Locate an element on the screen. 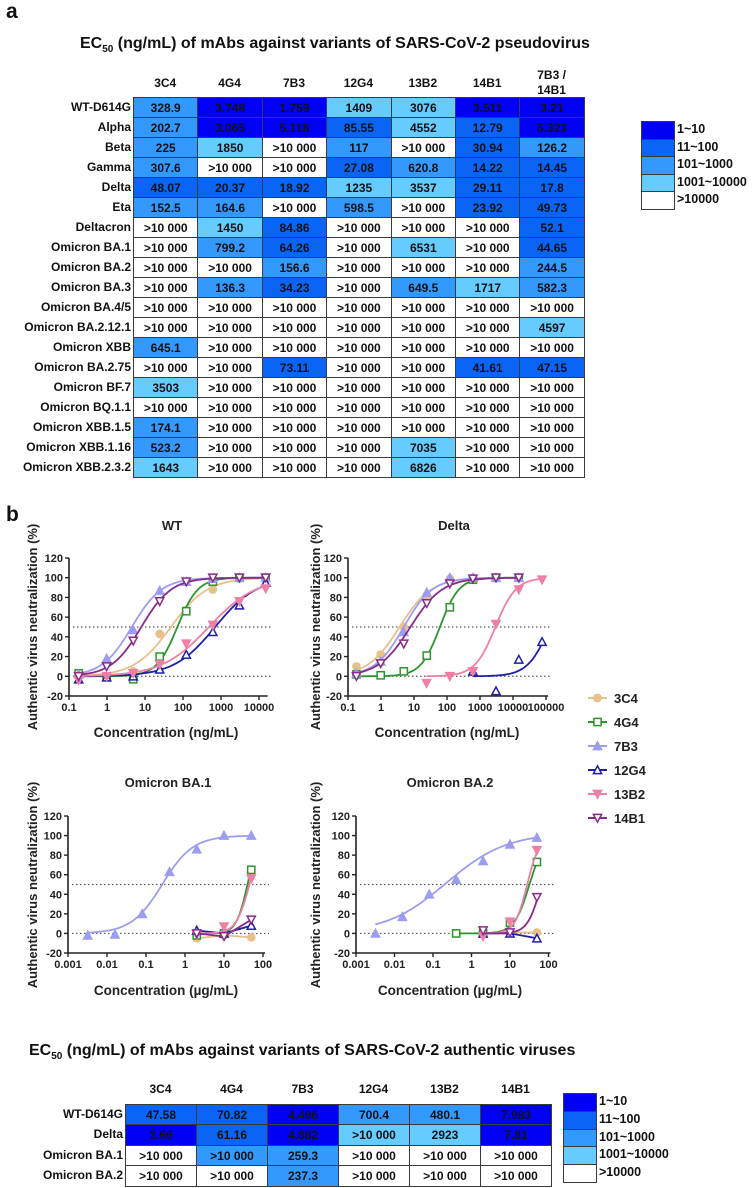  data-point-4G4 is located at coordinates (450, 607).